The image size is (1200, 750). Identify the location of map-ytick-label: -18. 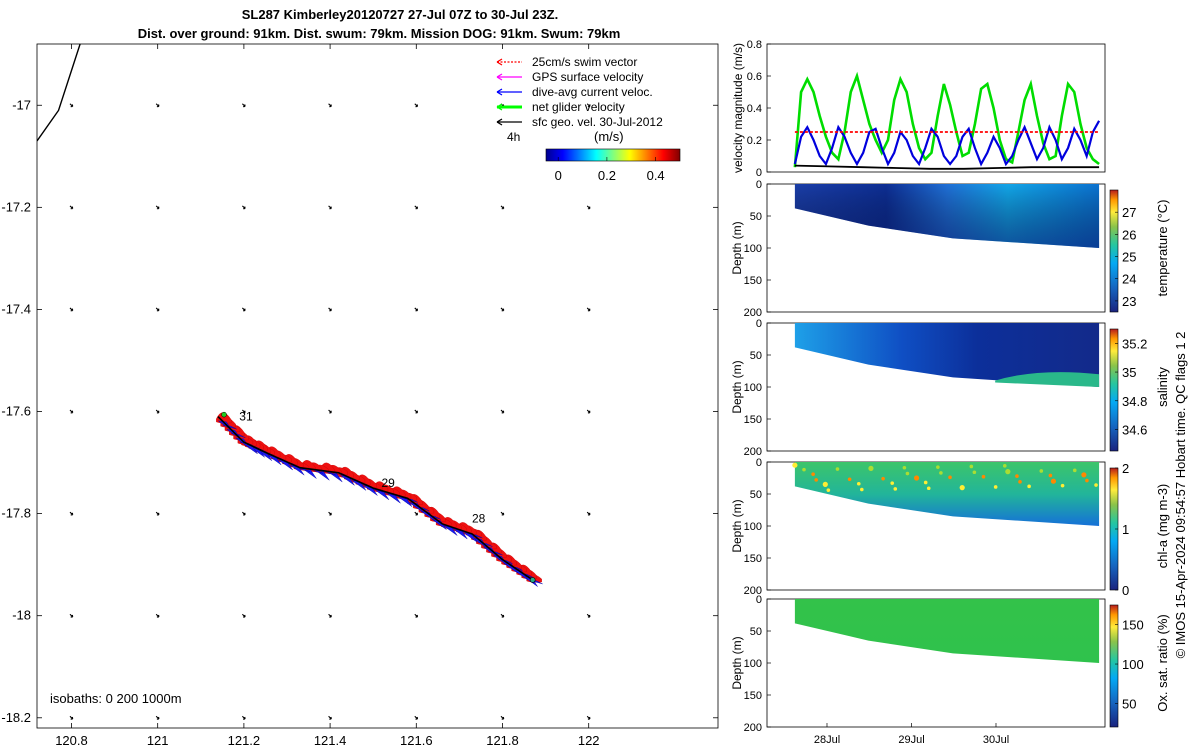
(21, 615).